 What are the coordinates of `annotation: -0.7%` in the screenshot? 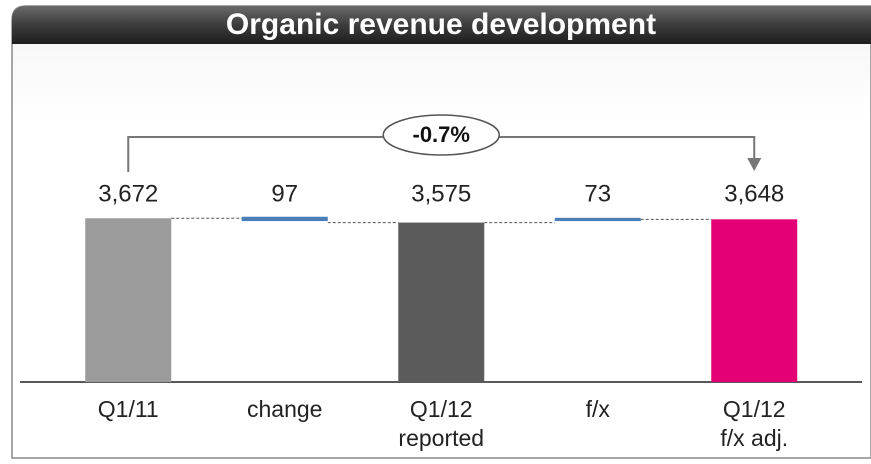 It's located at (441, 134).